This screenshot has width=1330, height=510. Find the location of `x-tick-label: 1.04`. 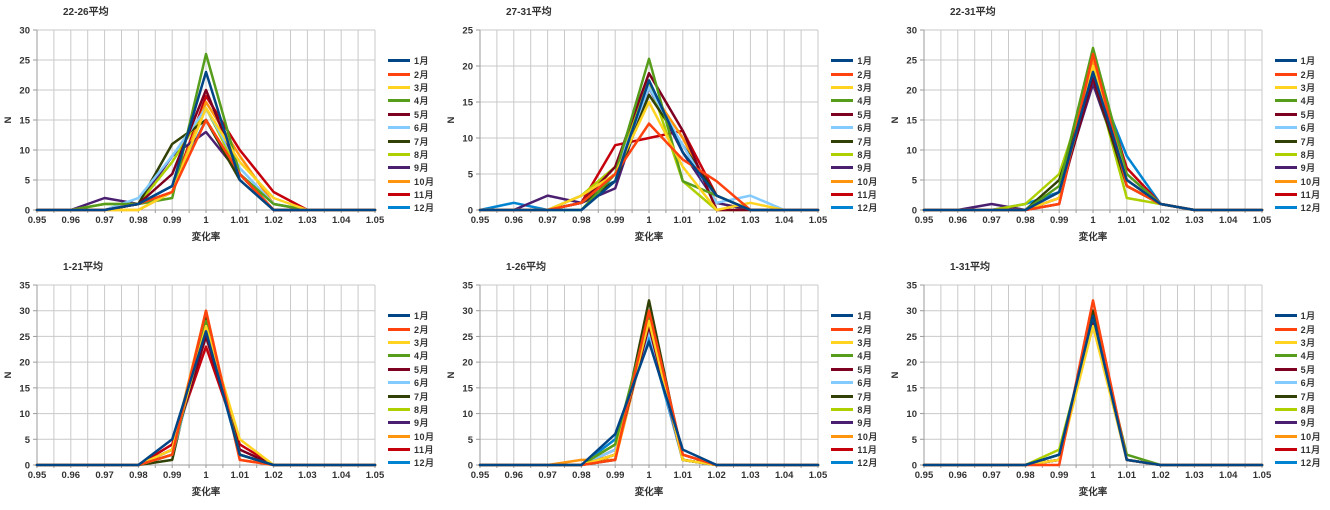

x-tick-label: 1.04 is located at coordinates (341, 475).